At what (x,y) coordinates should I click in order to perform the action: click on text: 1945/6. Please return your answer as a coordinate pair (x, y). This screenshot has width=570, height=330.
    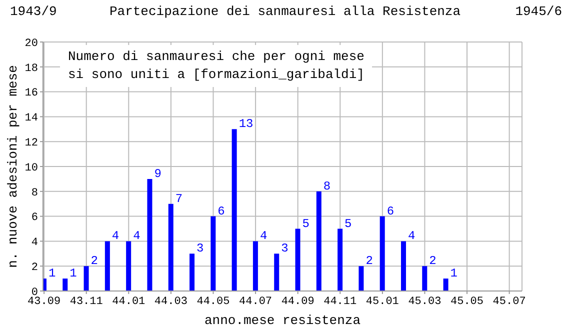
    Looking at the image, I should click on (538, 11).